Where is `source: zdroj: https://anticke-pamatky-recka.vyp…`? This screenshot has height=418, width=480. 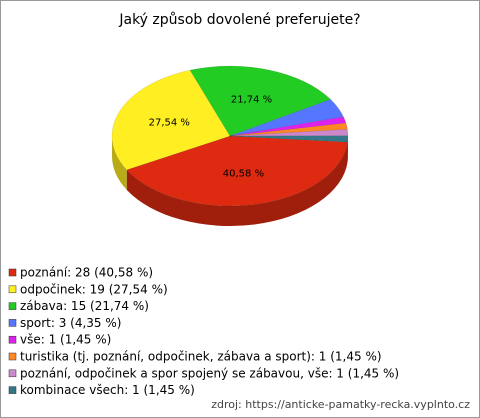
source: zdroj: https://anticke-pamatky-recka.vyp… is located at coordinates (340, 404).